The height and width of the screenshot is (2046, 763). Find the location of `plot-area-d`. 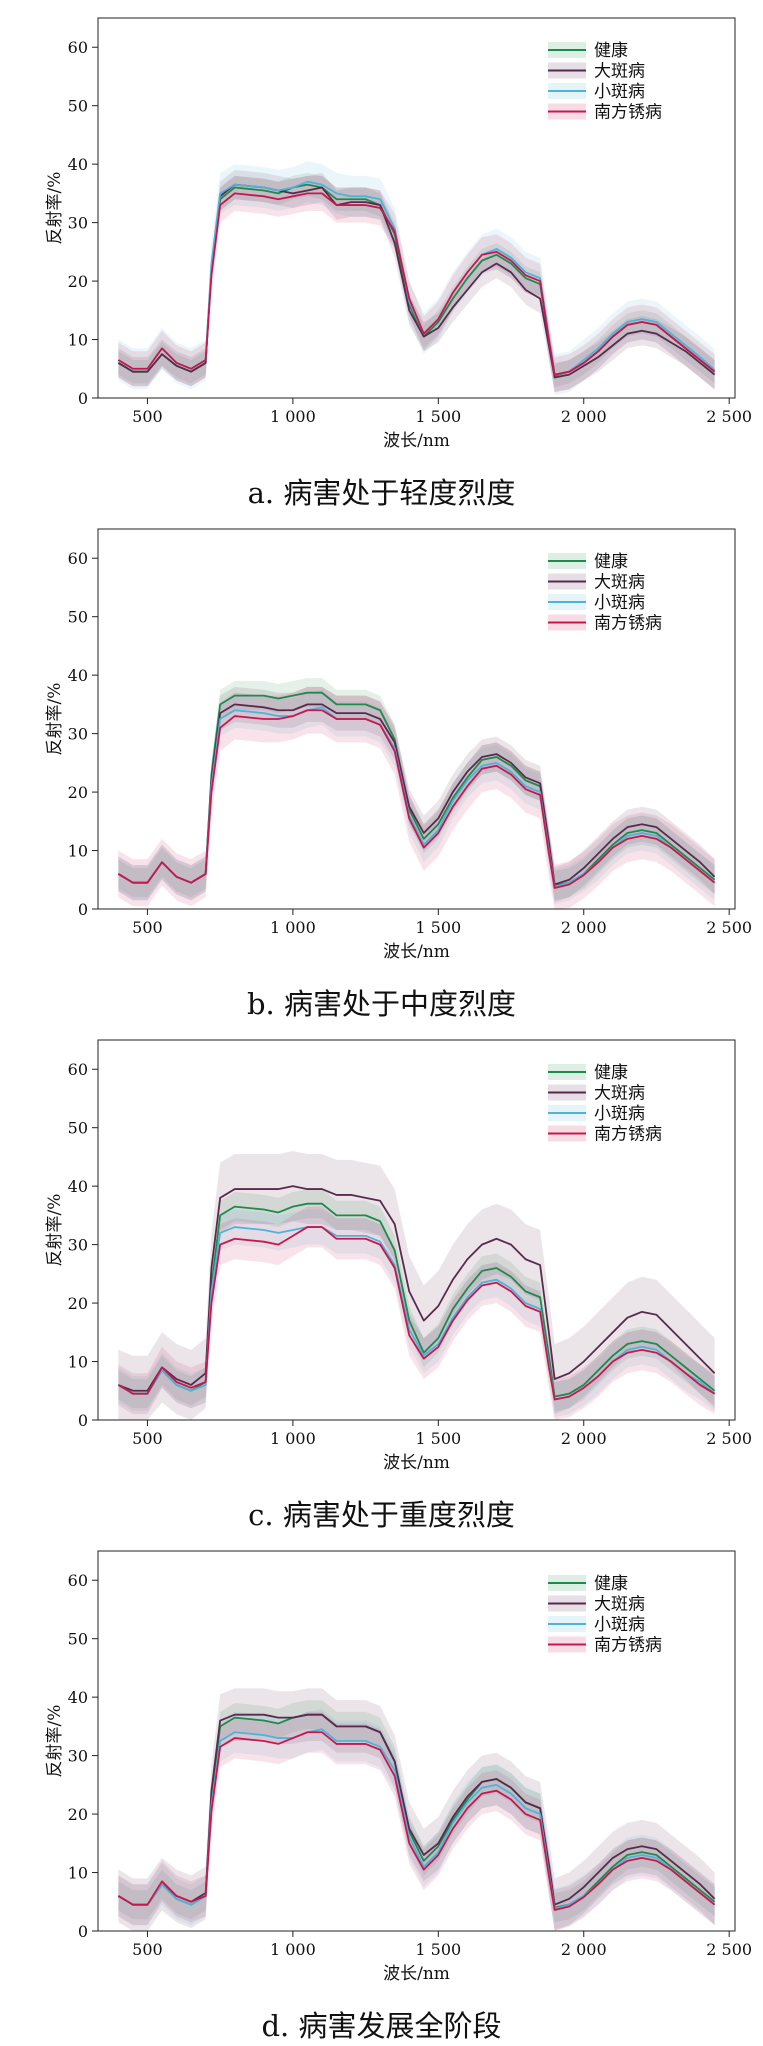

plot-area-d is located at coordinates (416, 1809).